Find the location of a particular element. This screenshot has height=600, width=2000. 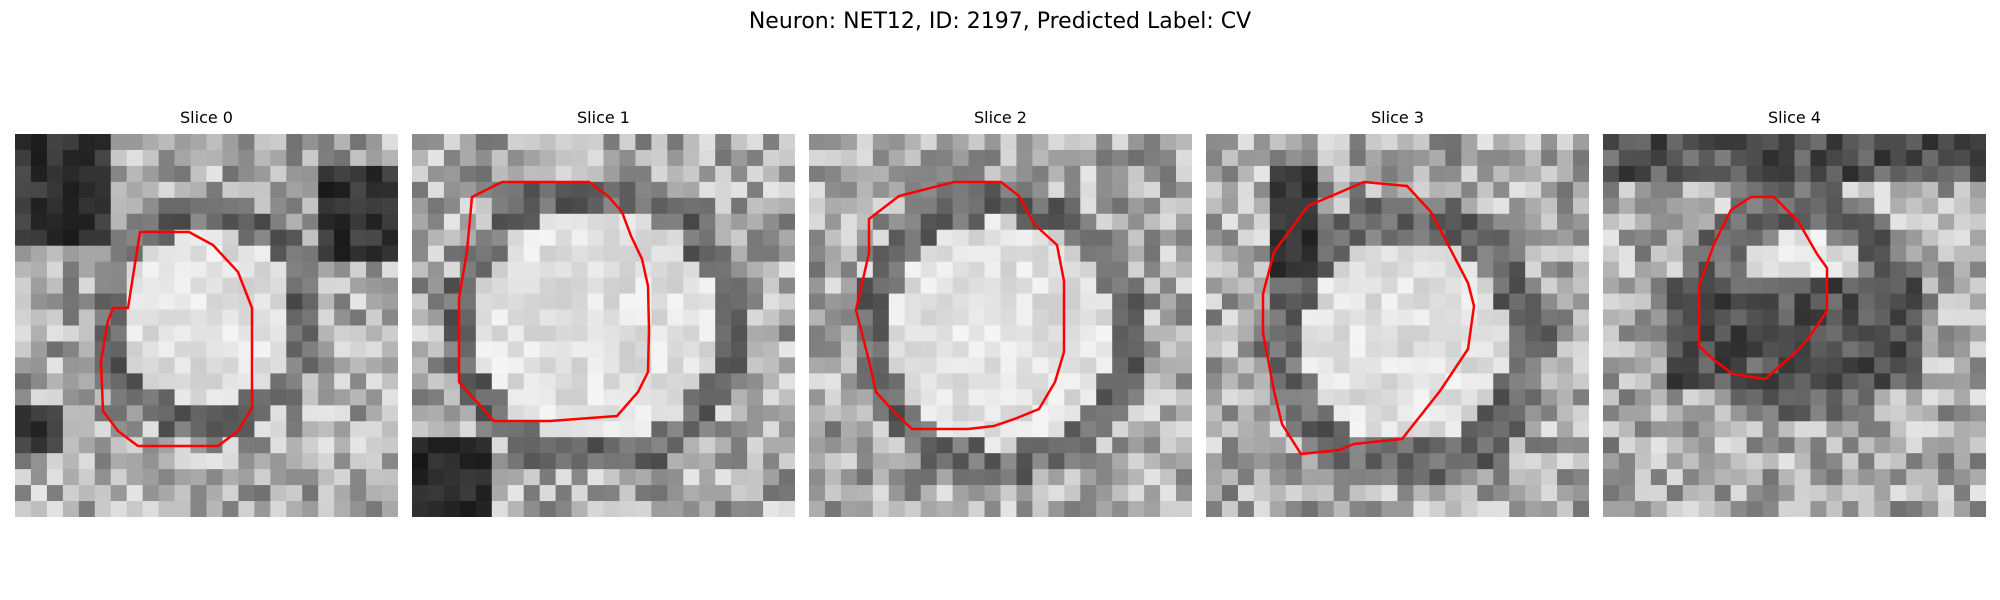

slice-title: Slice 1 is located at coordinates (603, 117).